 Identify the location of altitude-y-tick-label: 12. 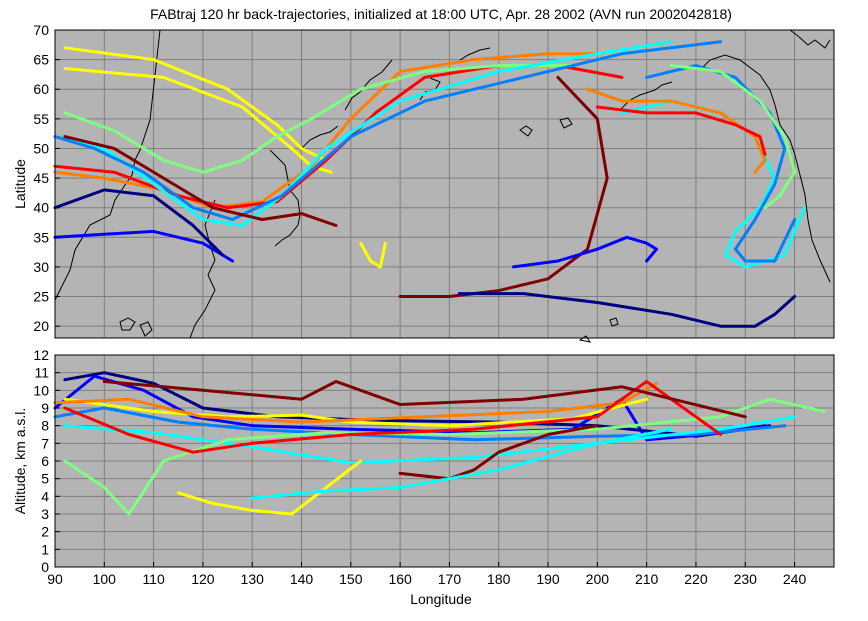
(41, 355).